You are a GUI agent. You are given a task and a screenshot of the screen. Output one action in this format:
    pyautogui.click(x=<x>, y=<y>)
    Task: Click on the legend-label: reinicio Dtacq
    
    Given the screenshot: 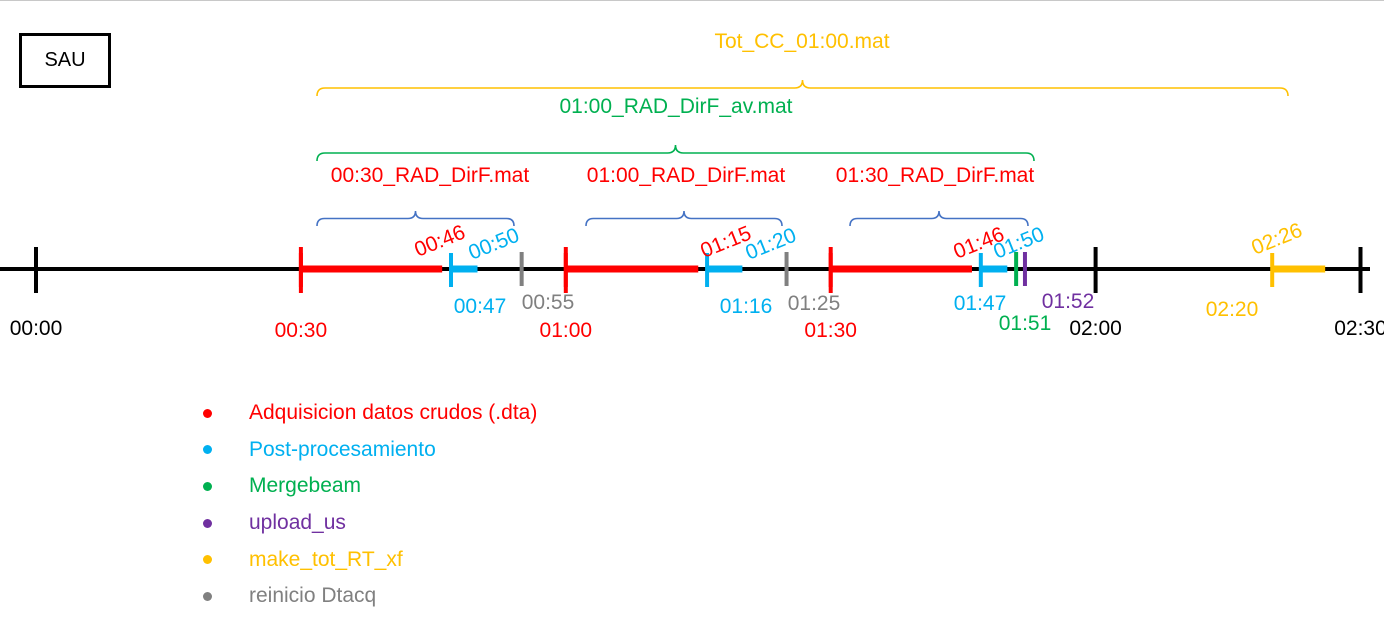 What is the action you would take?
    pyautogui.click(x=313, y=596)
    